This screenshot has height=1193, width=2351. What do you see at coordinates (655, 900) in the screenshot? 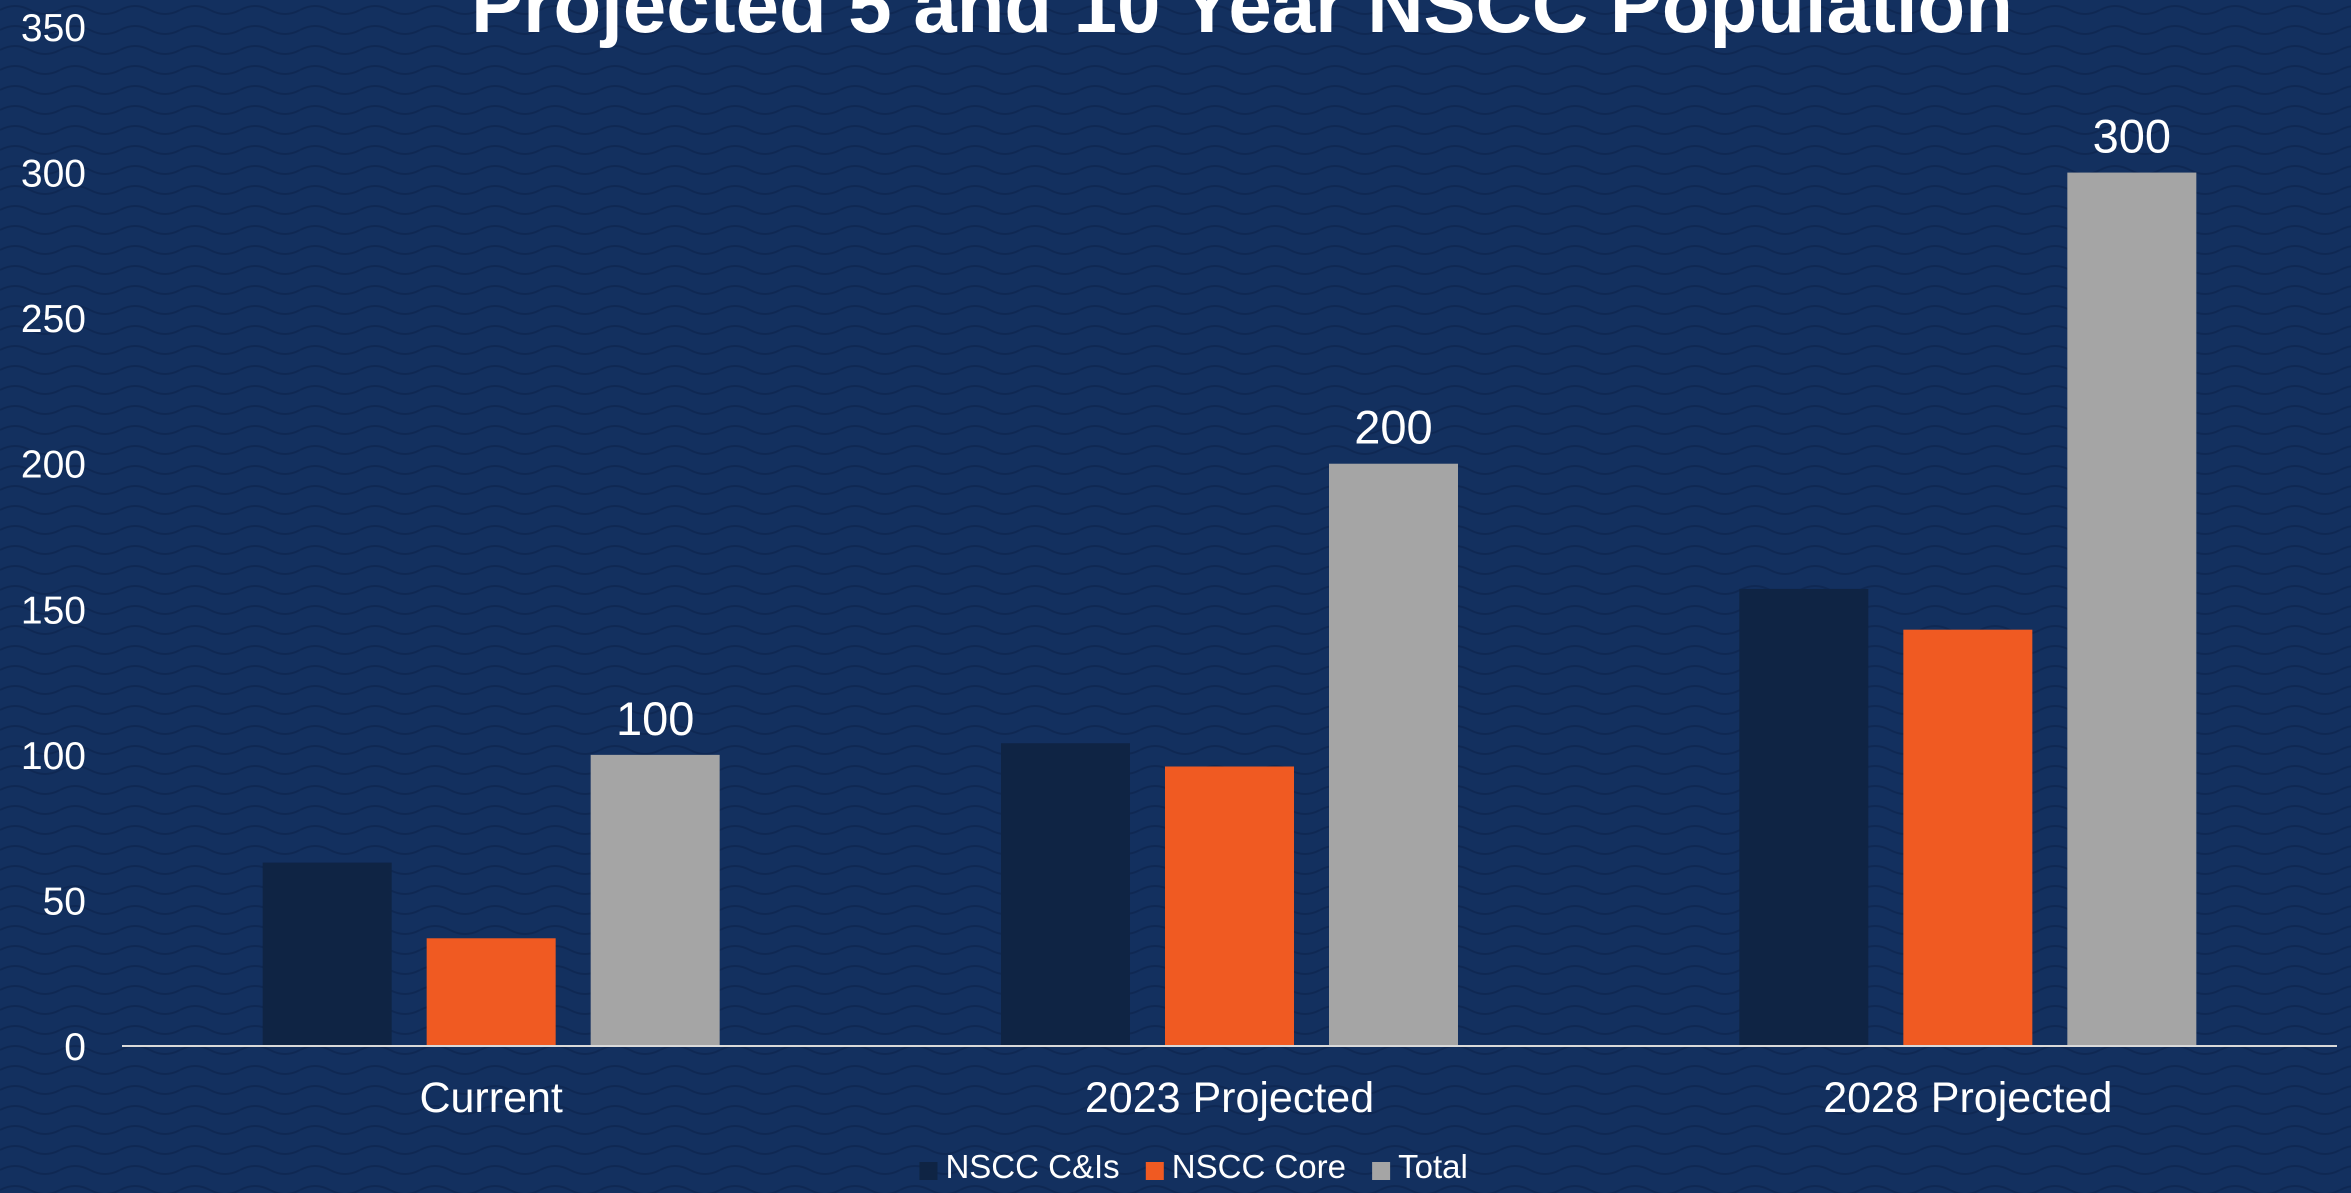
I see `bar-total-current` at bounding box center [655, 900].